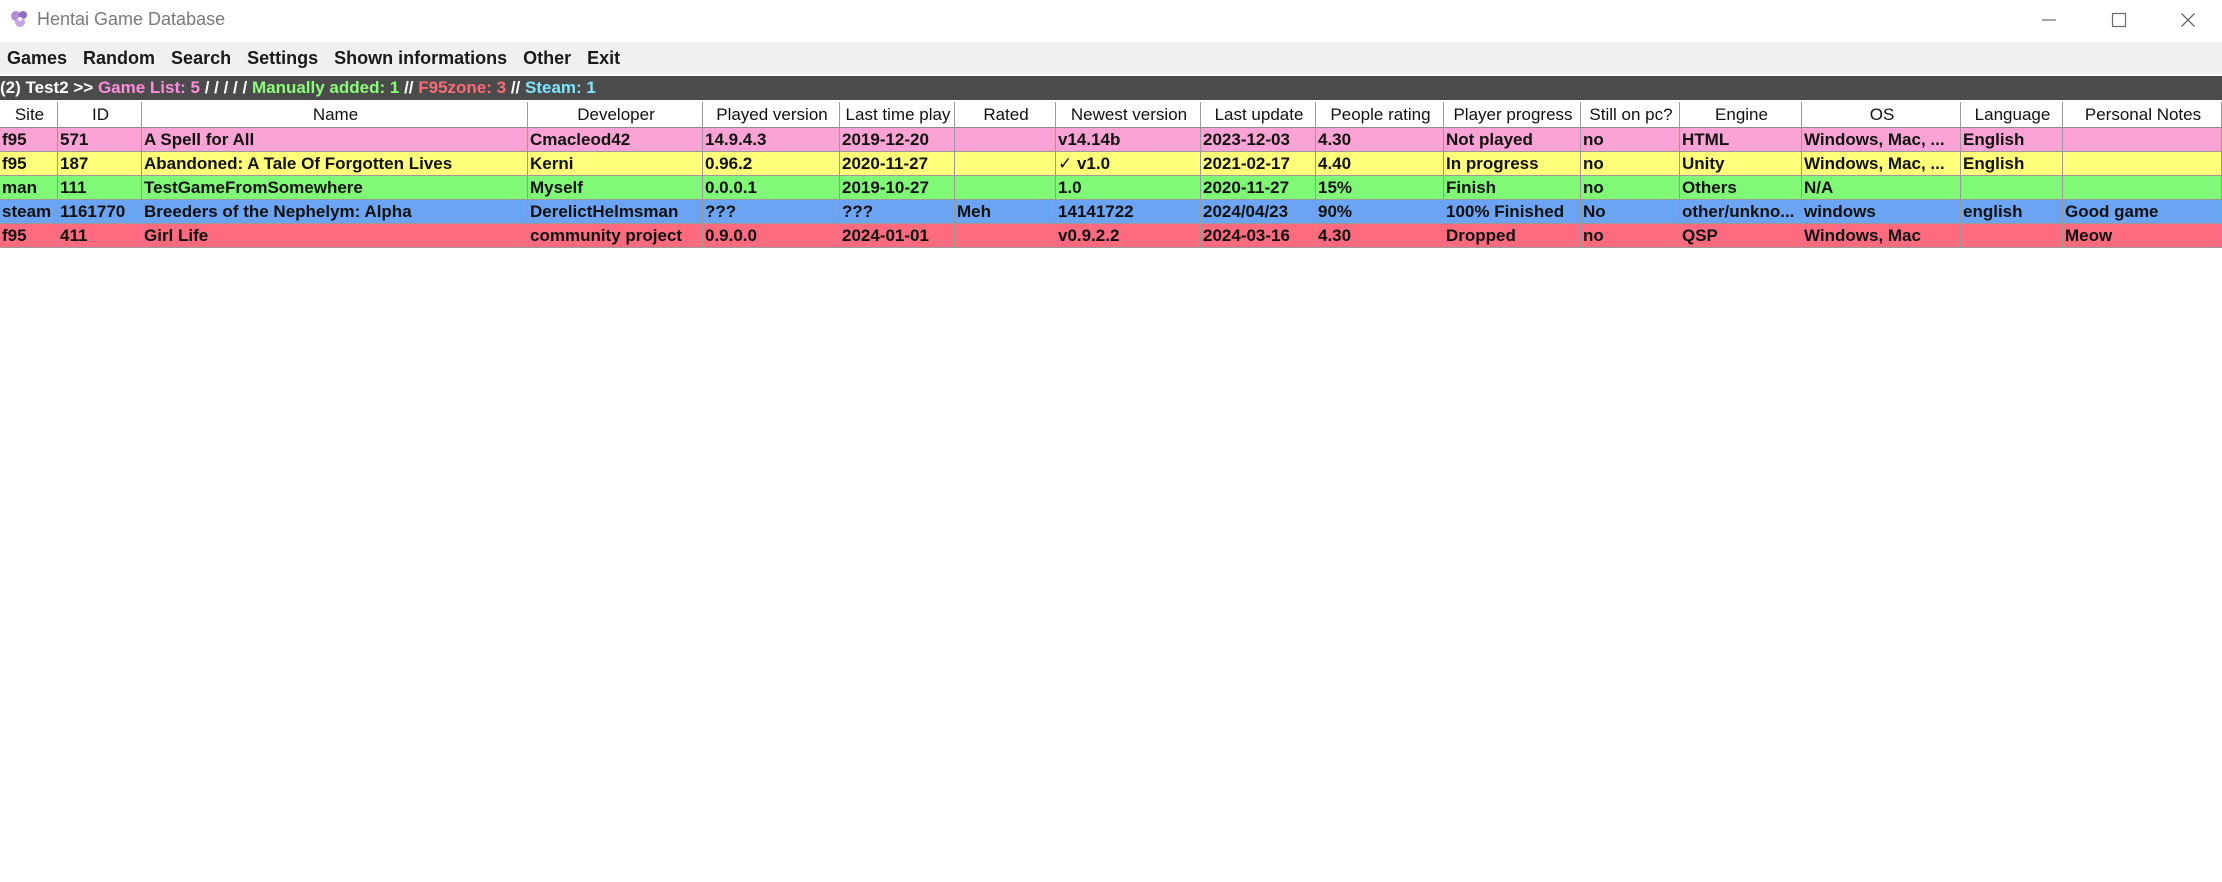 The width and height of the screenshot is (2222, 882). I want to click on cell-id: 1161770, so click(100, 211).